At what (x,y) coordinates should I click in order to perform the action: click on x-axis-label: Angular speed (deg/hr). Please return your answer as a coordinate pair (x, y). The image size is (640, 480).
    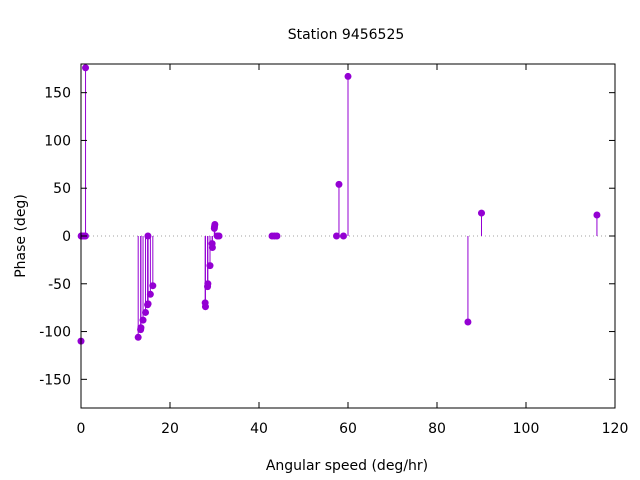
    Looking at the image, I should click on (347, 466).